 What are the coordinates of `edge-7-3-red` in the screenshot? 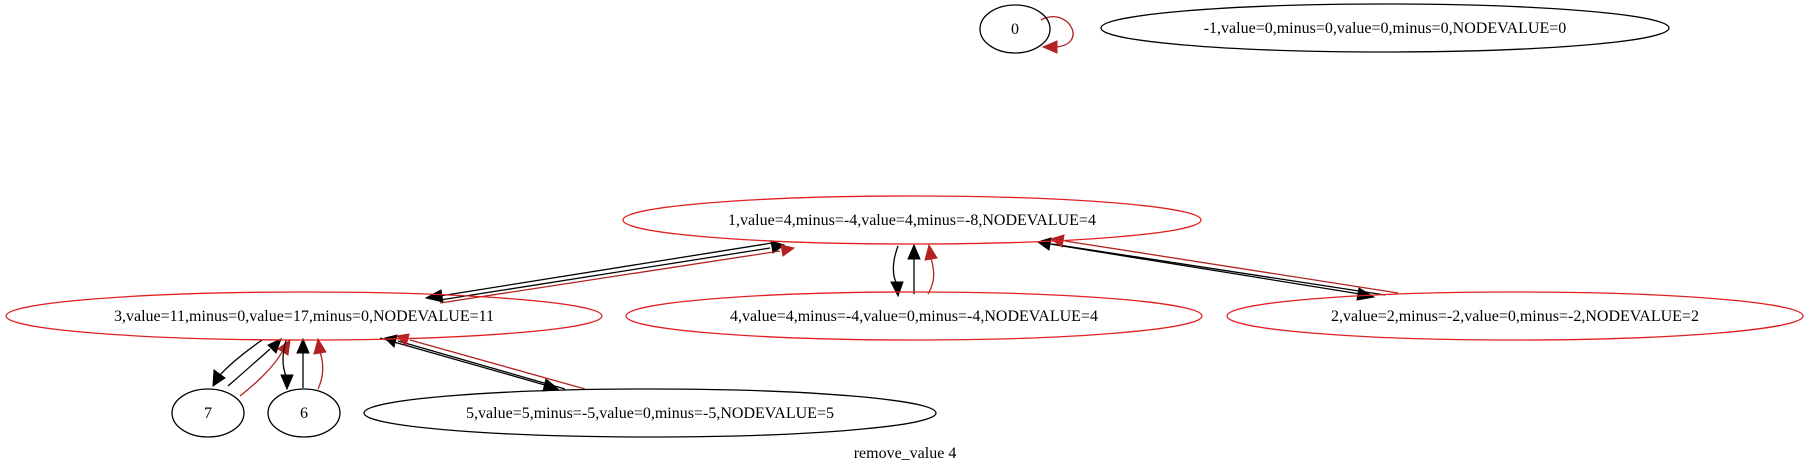 It's located at (261, 374).